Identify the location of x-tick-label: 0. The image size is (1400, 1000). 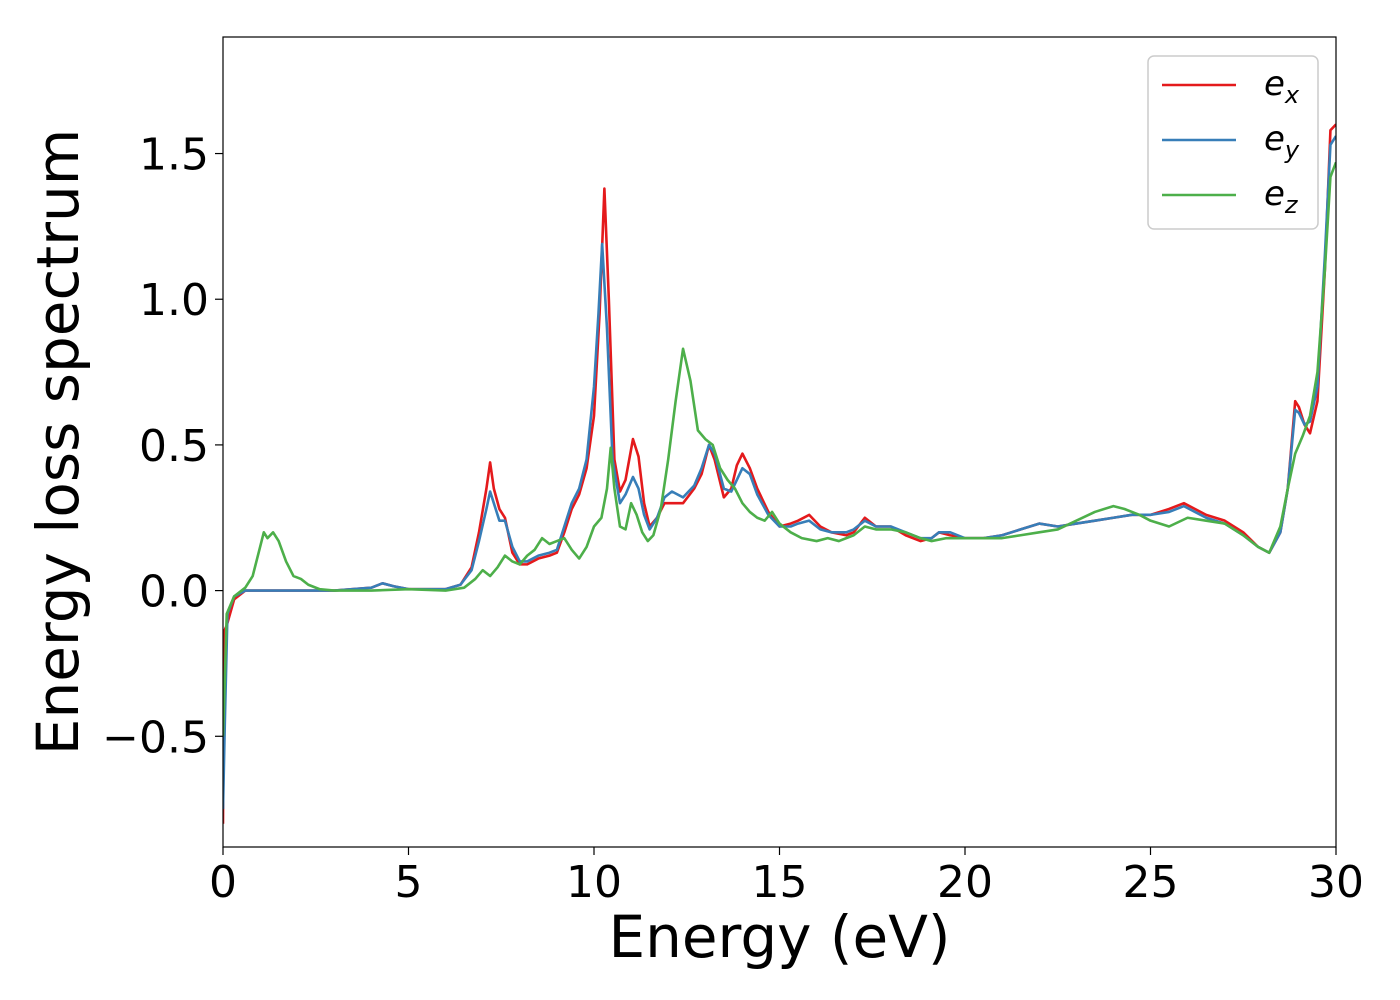
(223, 882).